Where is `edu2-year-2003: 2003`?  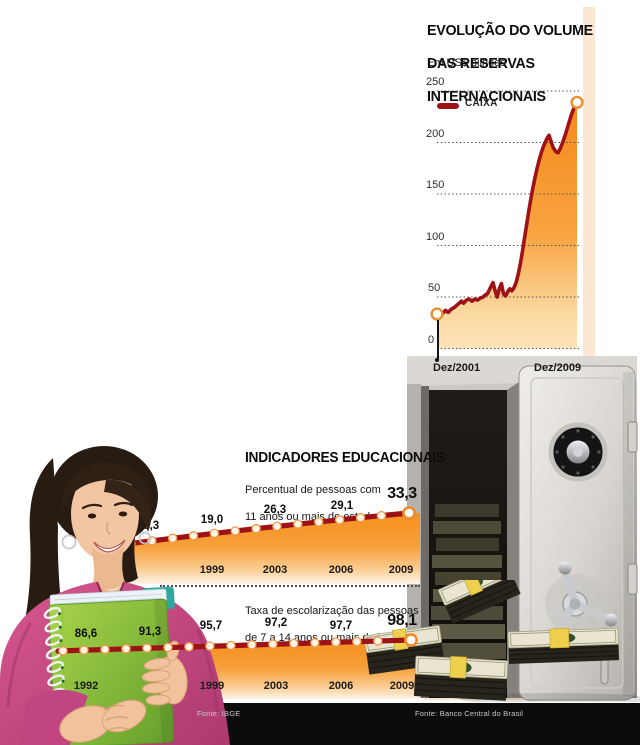
edu2-year-2003: 2003 is located at coordinates (276, 686).